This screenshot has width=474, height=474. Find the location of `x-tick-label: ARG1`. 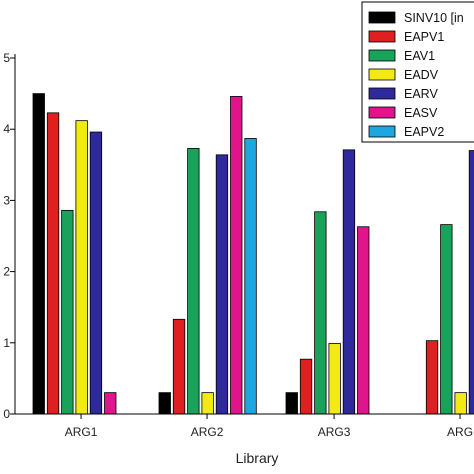

x-tick-label: ARG1 is located at coordinates (81, 432).